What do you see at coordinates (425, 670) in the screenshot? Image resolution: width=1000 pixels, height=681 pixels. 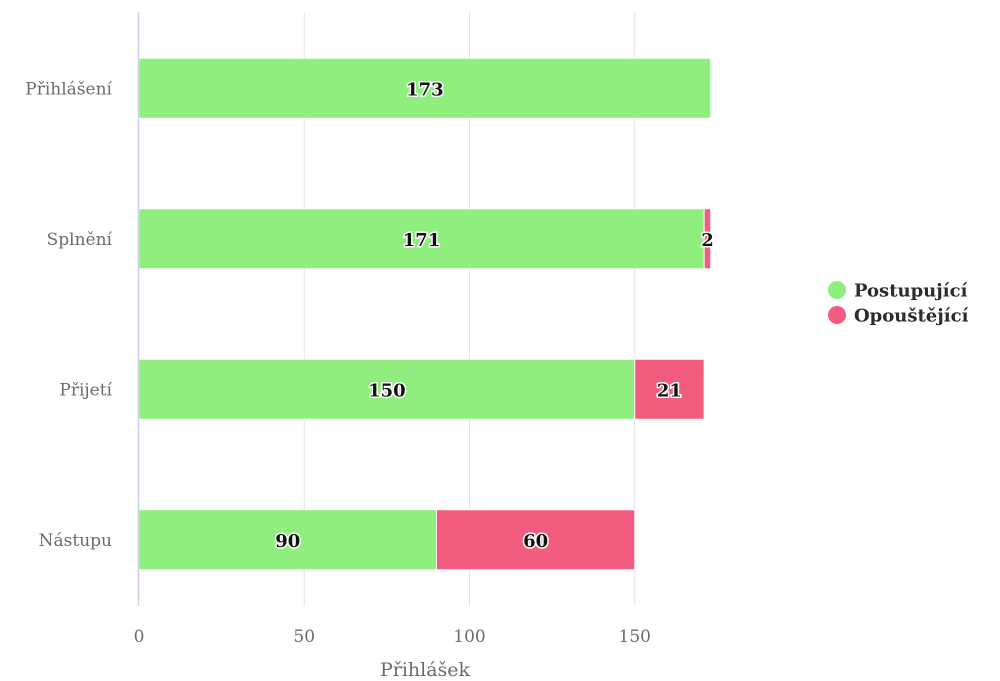 I see `x-axis-title: Přihlášek` at bounding box center [425, 670].